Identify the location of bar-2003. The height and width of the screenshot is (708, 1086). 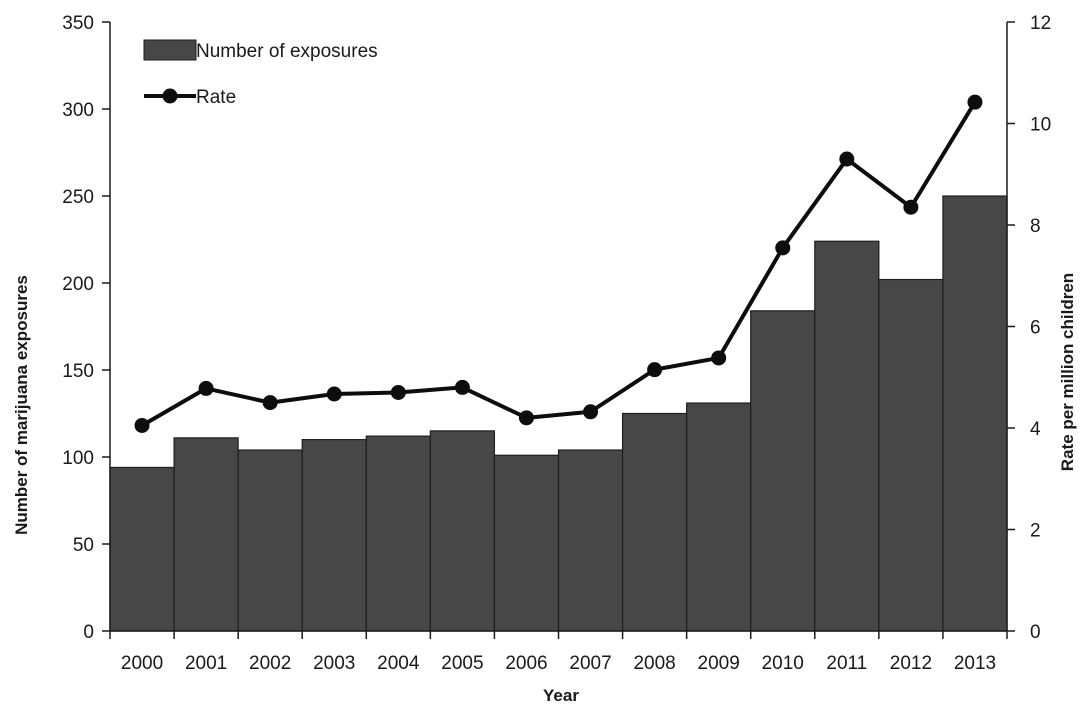
(334, 535).